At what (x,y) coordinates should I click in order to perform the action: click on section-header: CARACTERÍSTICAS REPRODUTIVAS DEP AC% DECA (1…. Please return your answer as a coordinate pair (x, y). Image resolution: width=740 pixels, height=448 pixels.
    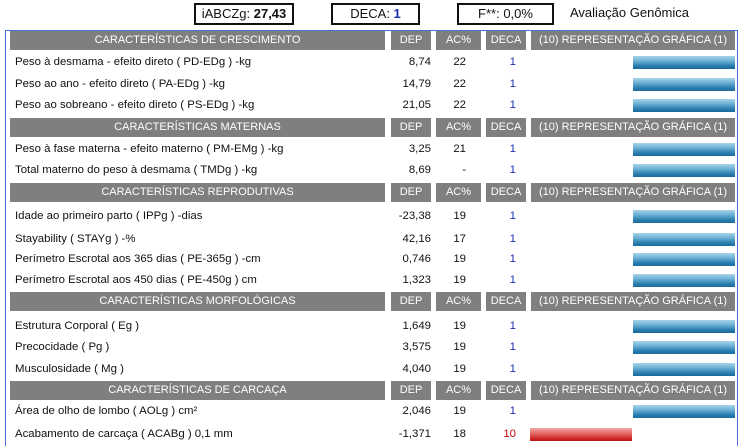
    Looking at the image, I should click on (372, 192).